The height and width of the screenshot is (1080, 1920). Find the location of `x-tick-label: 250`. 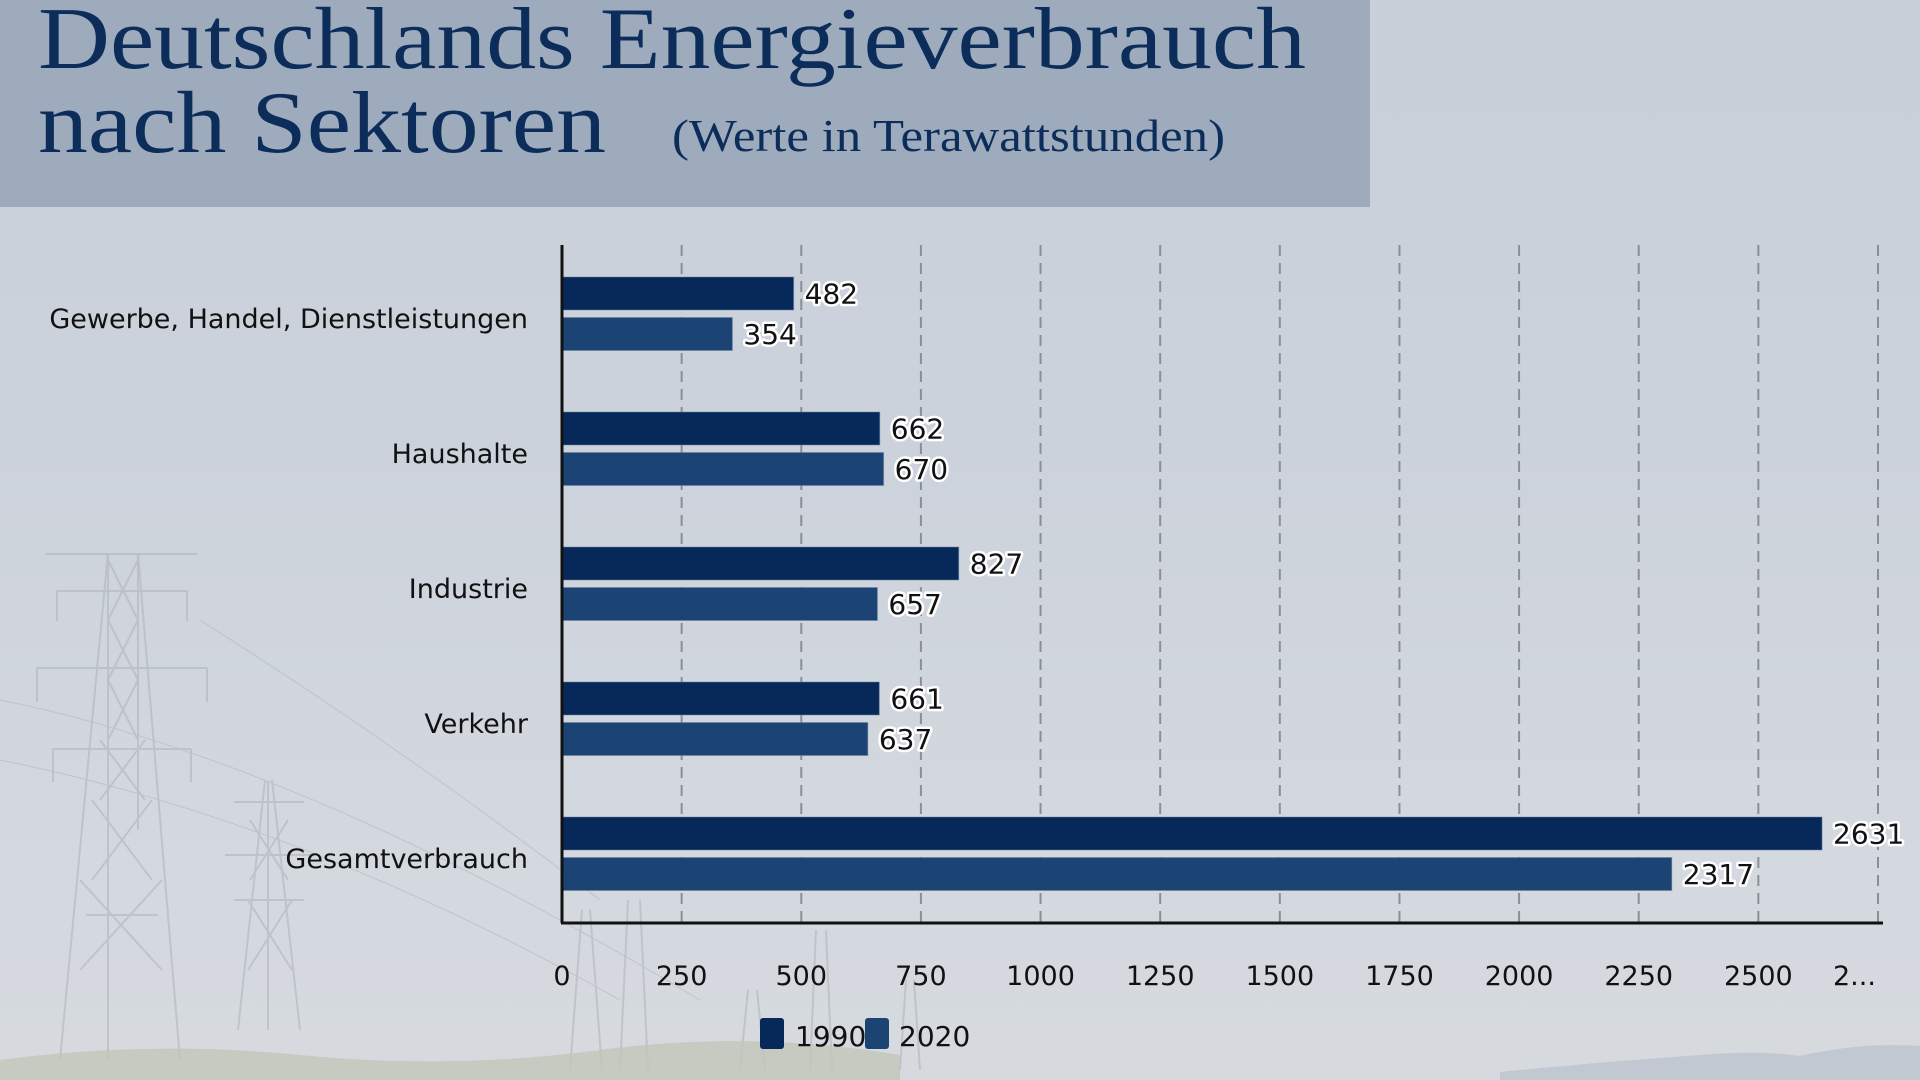

x-tick-label: 250 is located at coordinates (682, 976).